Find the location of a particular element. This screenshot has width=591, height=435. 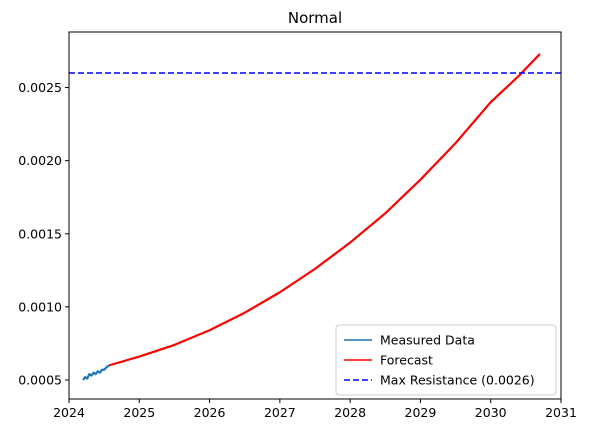

y-tick-label: 0.0015 is located at coordinates (40, 233).